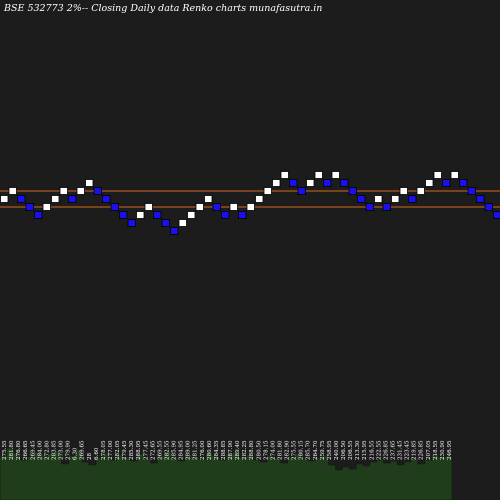 This screenshot has width=500, height=500. What do you see at coordinates (62, 450) in the screenshot?
I see `price-label: 273.00` at bounding box center [62, 450].